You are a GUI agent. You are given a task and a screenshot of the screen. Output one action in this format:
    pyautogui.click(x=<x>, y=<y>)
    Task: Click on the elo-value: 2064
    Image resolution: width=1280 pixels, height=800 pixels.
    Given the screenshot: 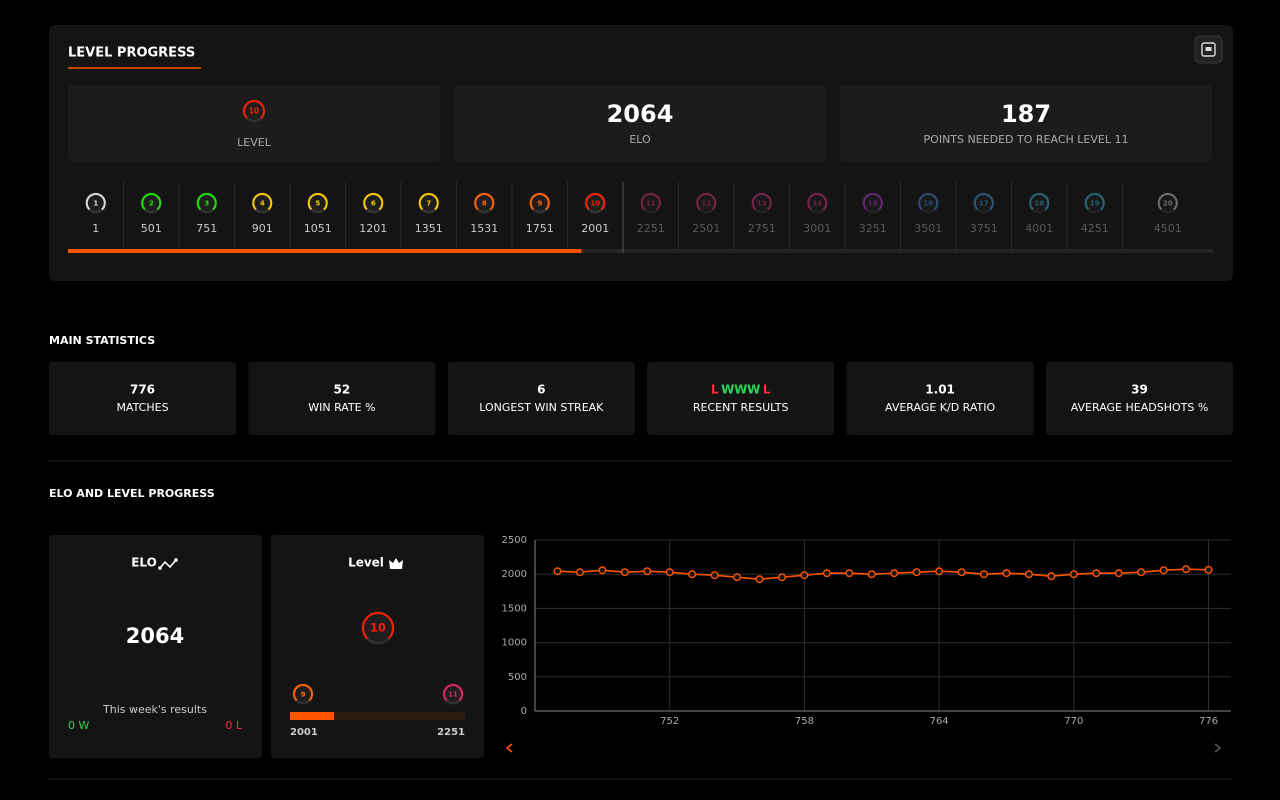 What is the action you would take?
    pyautogui.click(x=640, y=114)
    